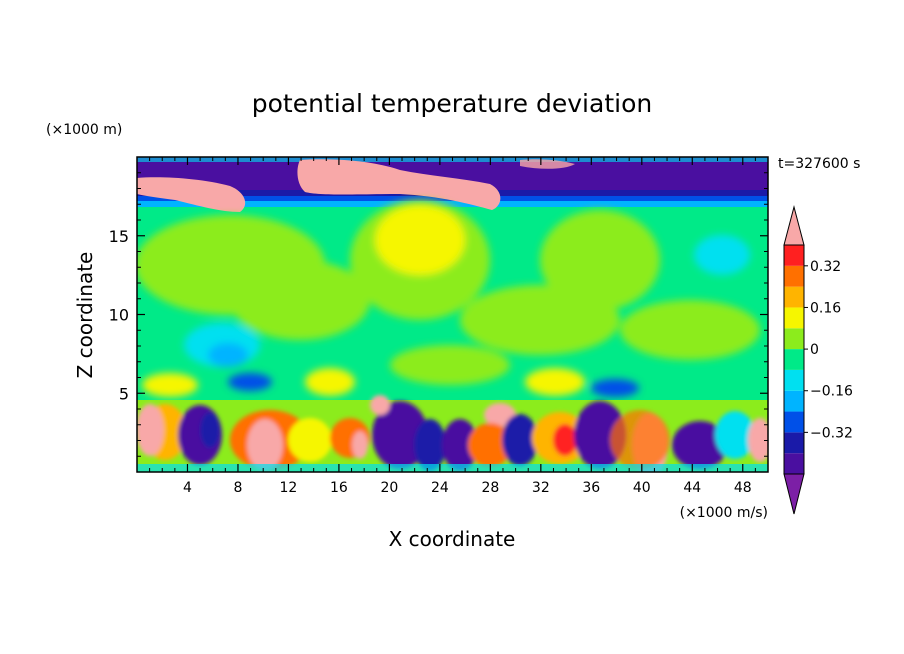 Image resolution: width=904 pixels, height=654 pixels. Describe the element at coordinates (825, 308) in the screenshot. I see `colorbar-tick-label: 0.16` at that location.